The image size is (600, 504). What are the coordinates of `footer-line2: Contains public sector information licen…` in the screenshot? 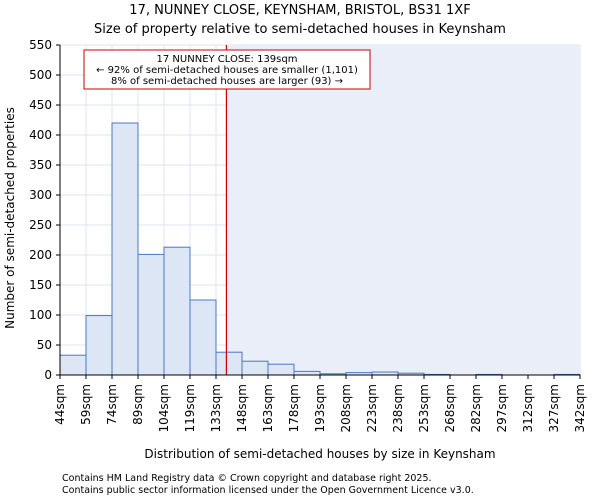 It's located at (268, 490).